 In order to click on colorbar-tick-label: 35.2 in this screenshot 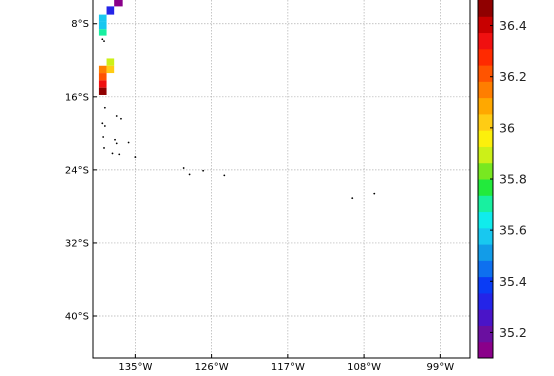, I will do `click(513, 332)`.